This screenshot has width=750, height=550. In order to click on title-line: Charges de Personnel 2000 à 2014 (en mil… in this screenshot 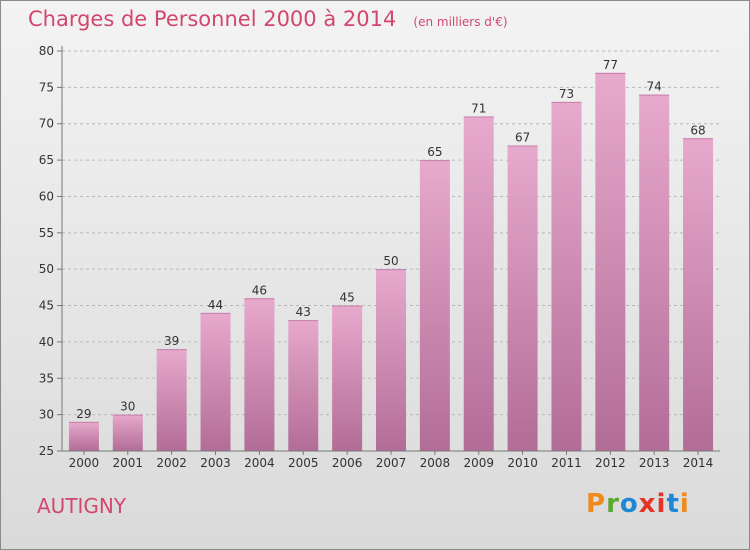, I will do `click(268, 19)`.